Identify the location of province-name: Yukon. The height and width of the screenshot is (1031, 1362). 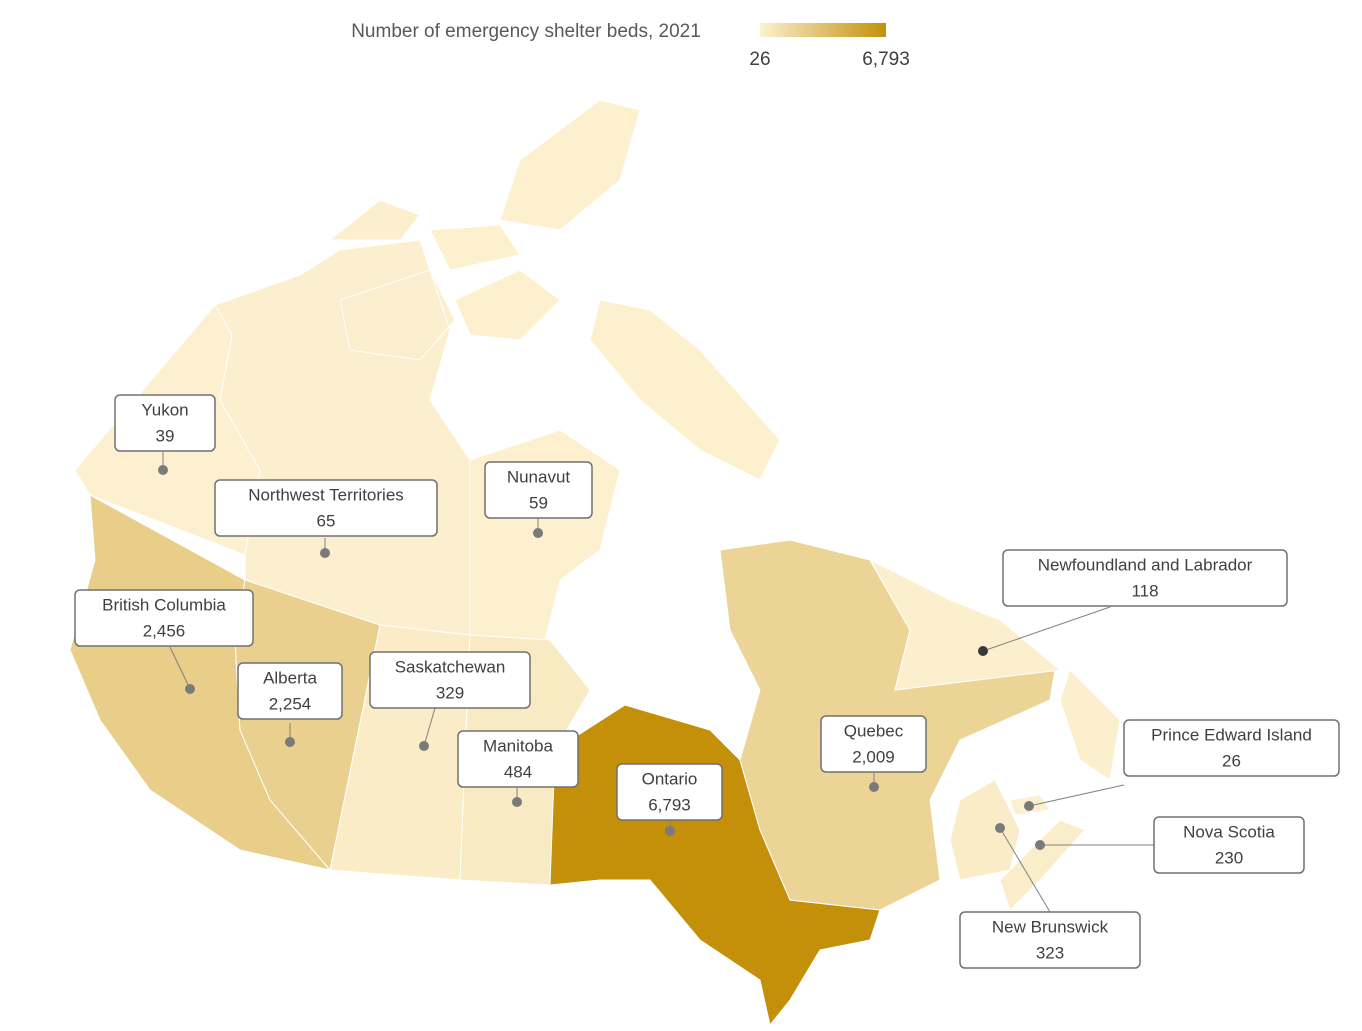
(164, 409).